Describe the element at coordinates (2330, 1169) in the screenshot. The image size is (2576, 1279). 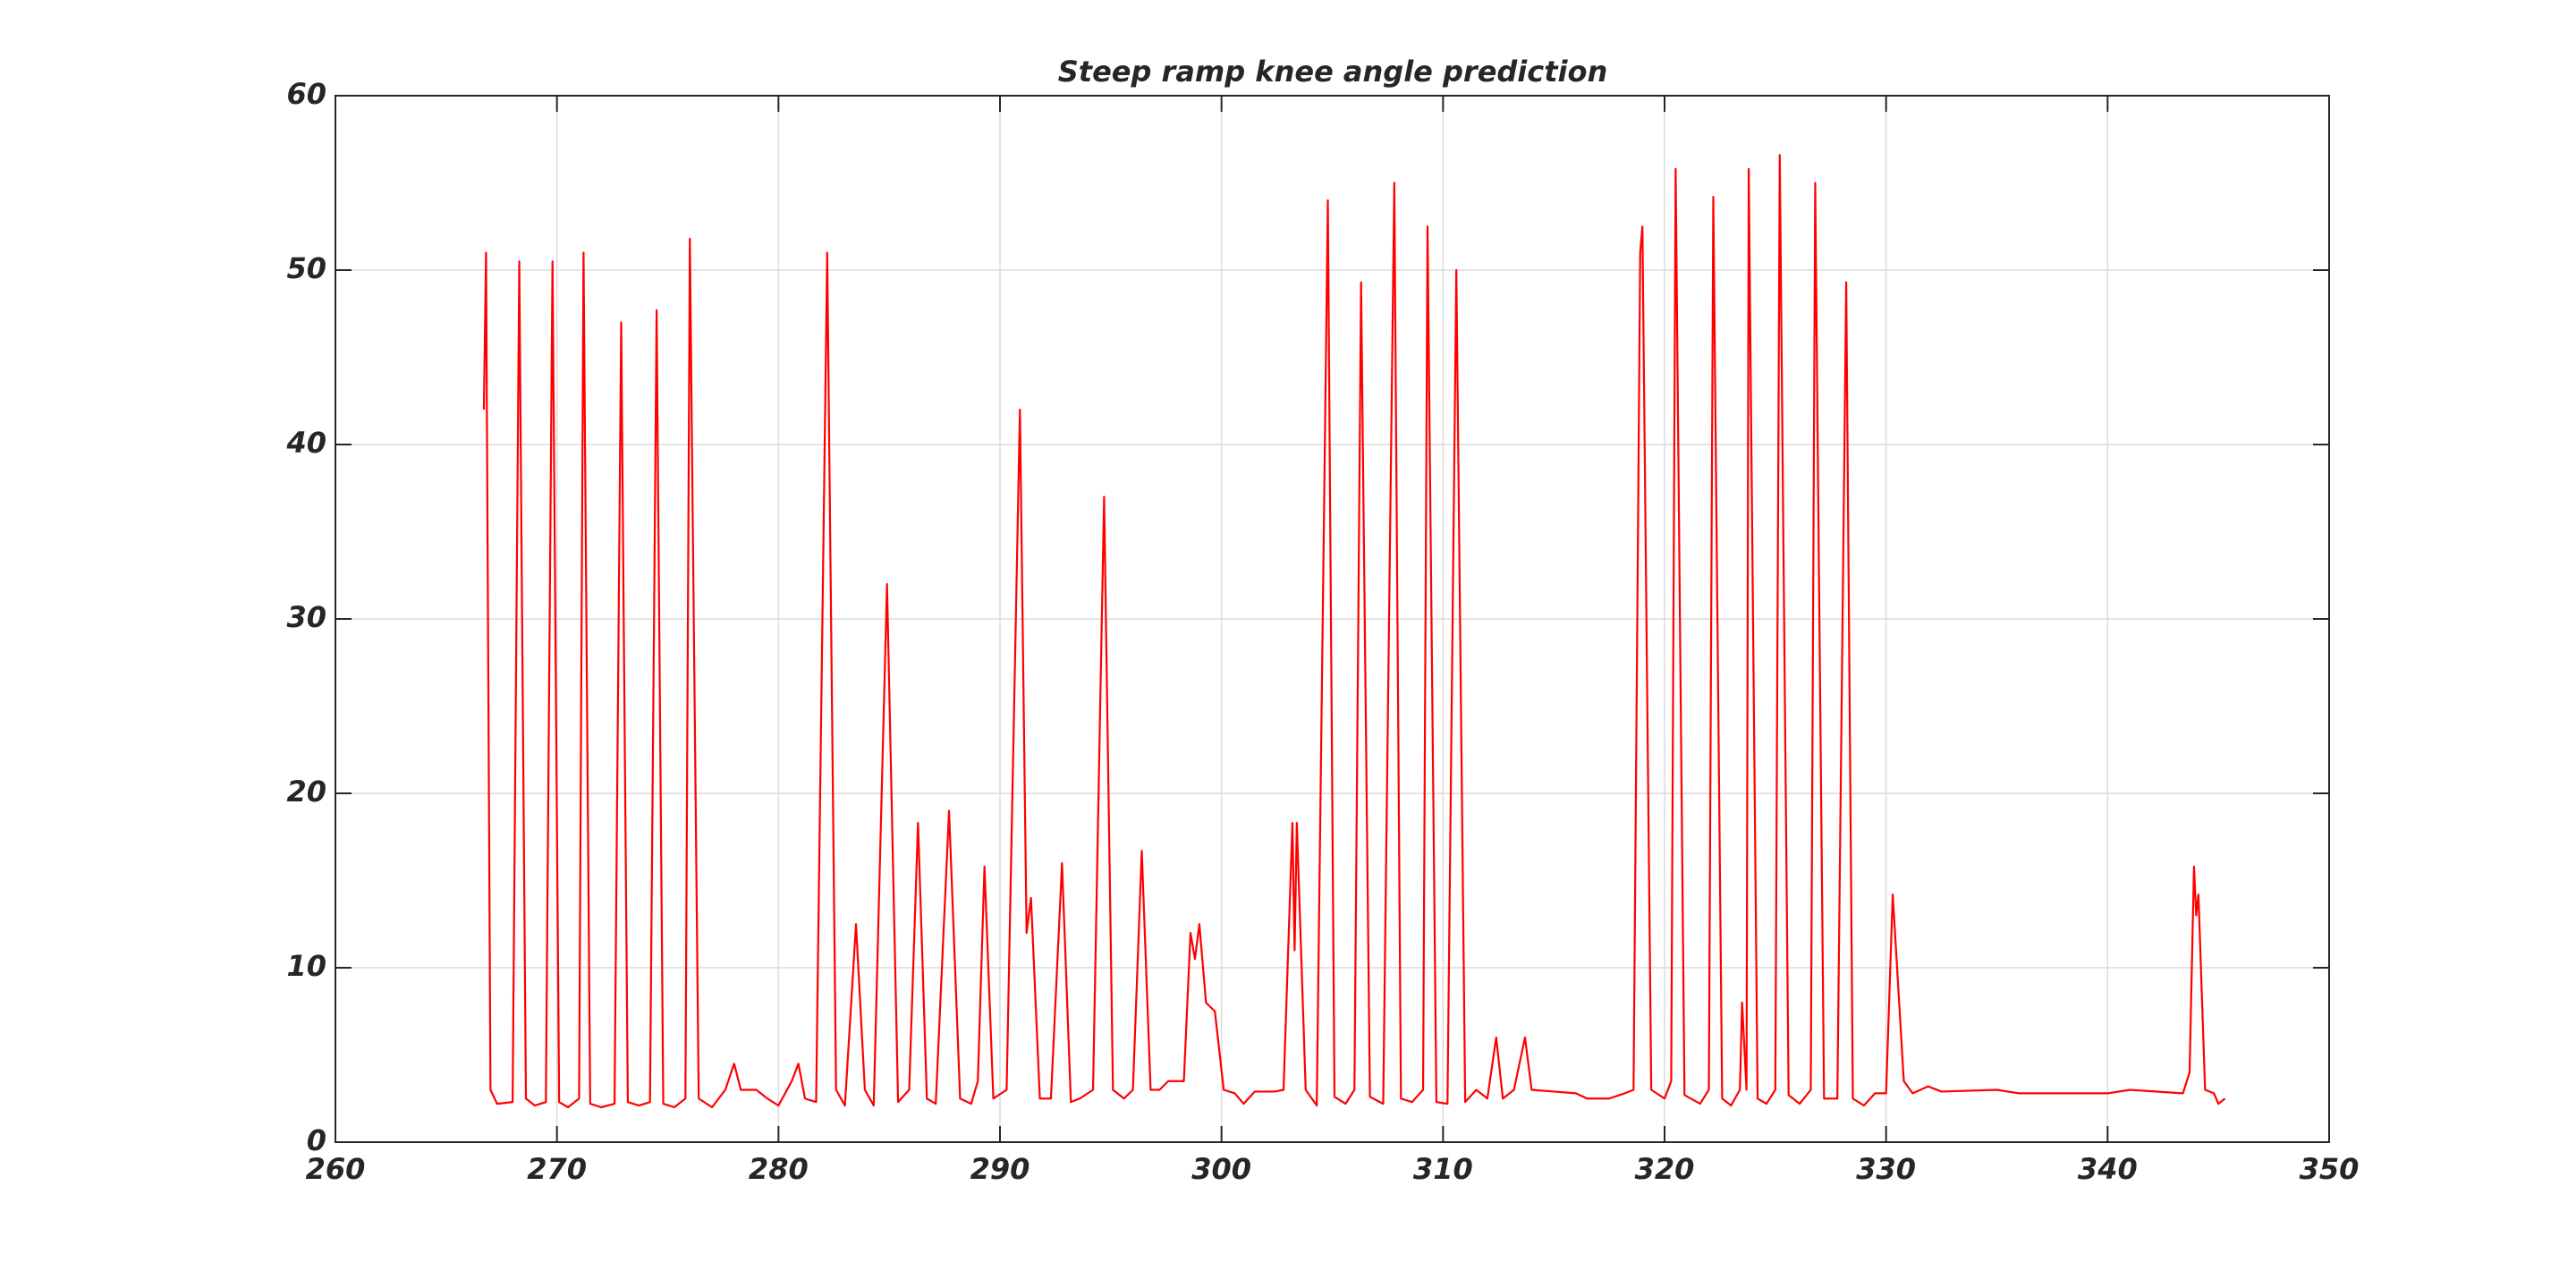
I see `x-tick-label: 350` at that location.